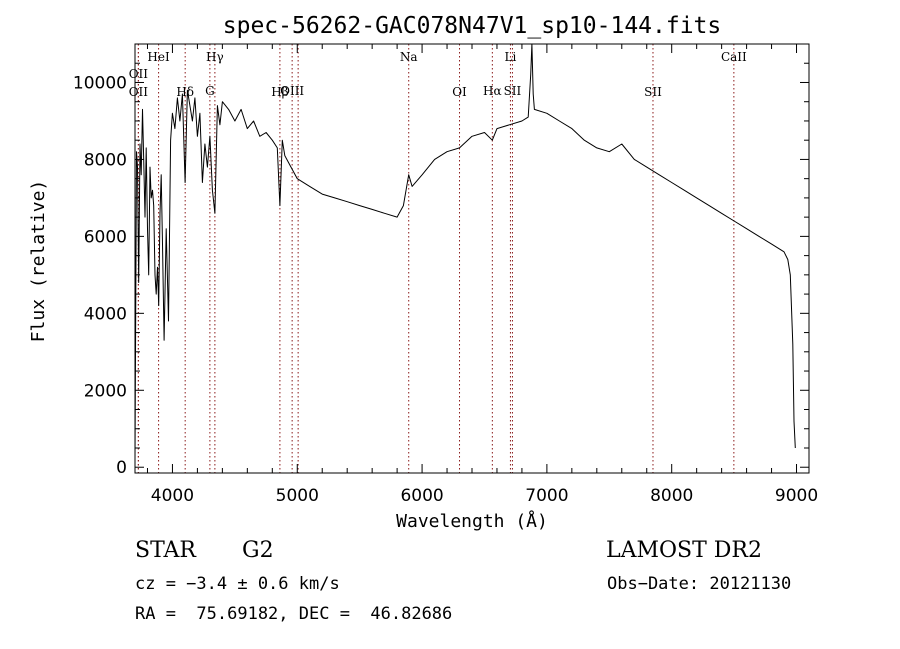 The height and width of the screenshot is (649, 900). Describe the element at coordinates (121, 468) in the screenshot. I see `y-tick-label-0: 0` at that location.